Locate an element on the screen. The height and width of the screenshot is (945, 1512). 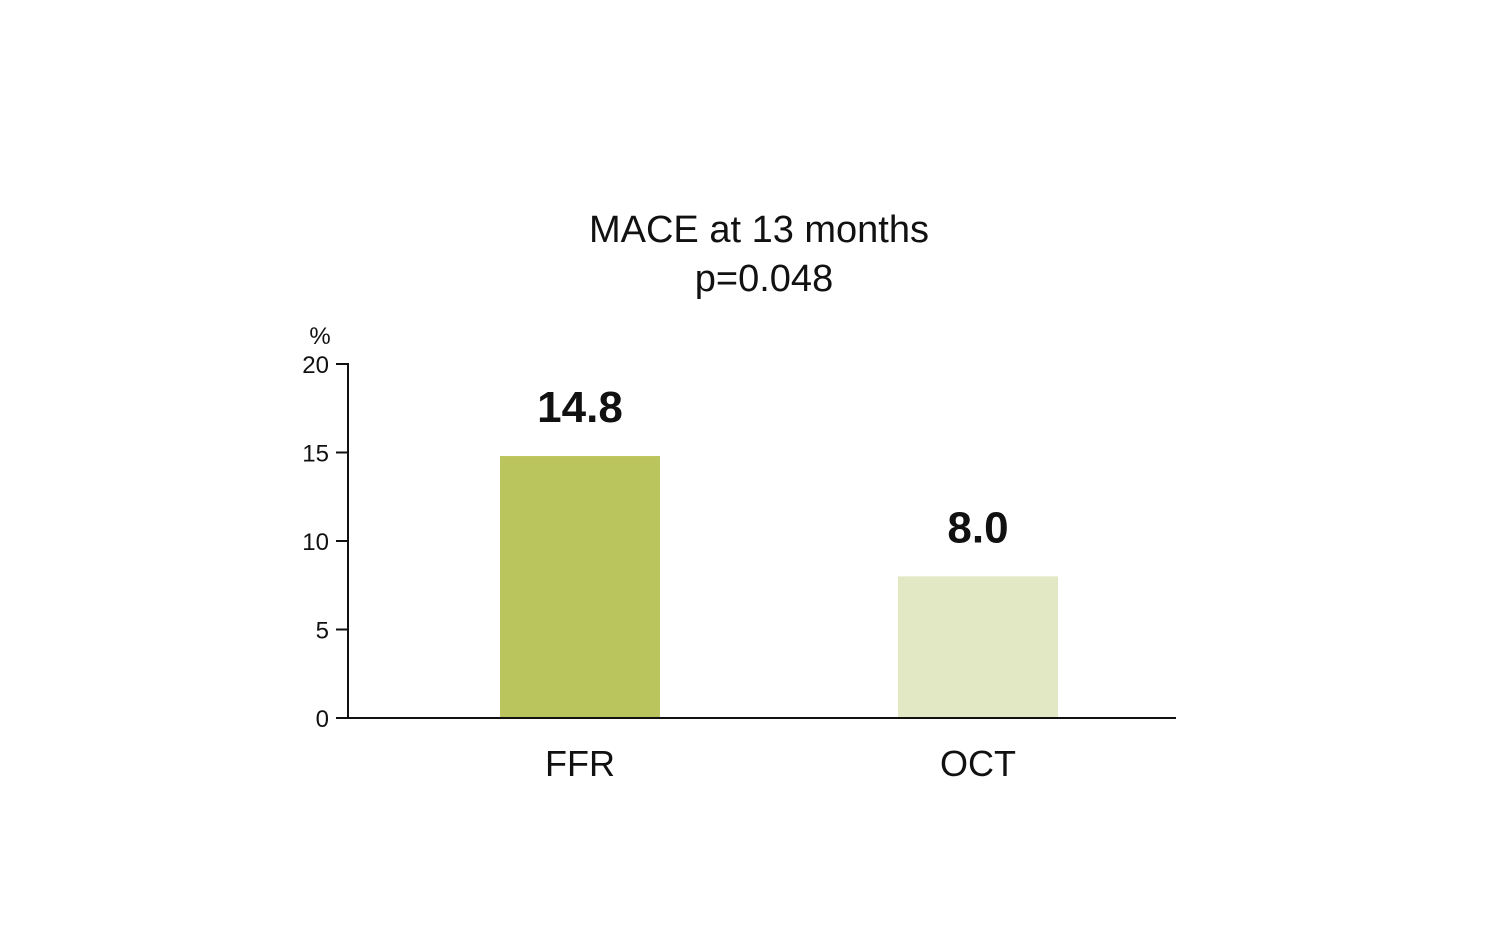
y-axis-ticks: 0 5 10 15 20 is located at coordinates (325, 542).